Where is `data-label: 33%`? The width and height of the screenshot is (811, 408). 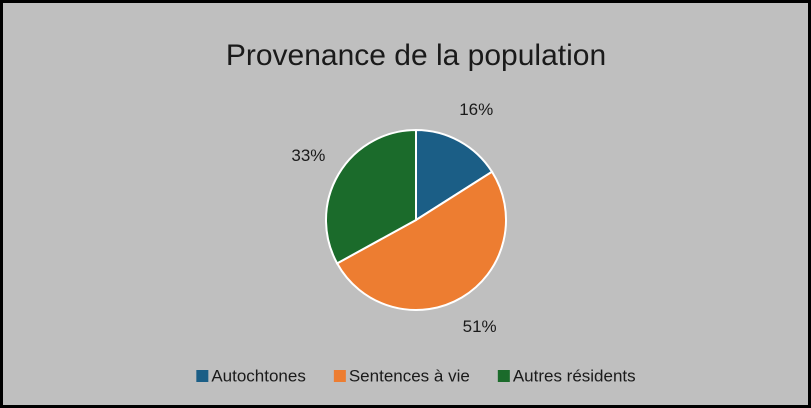 data-label: 33% is located at coordinates (308, 155).